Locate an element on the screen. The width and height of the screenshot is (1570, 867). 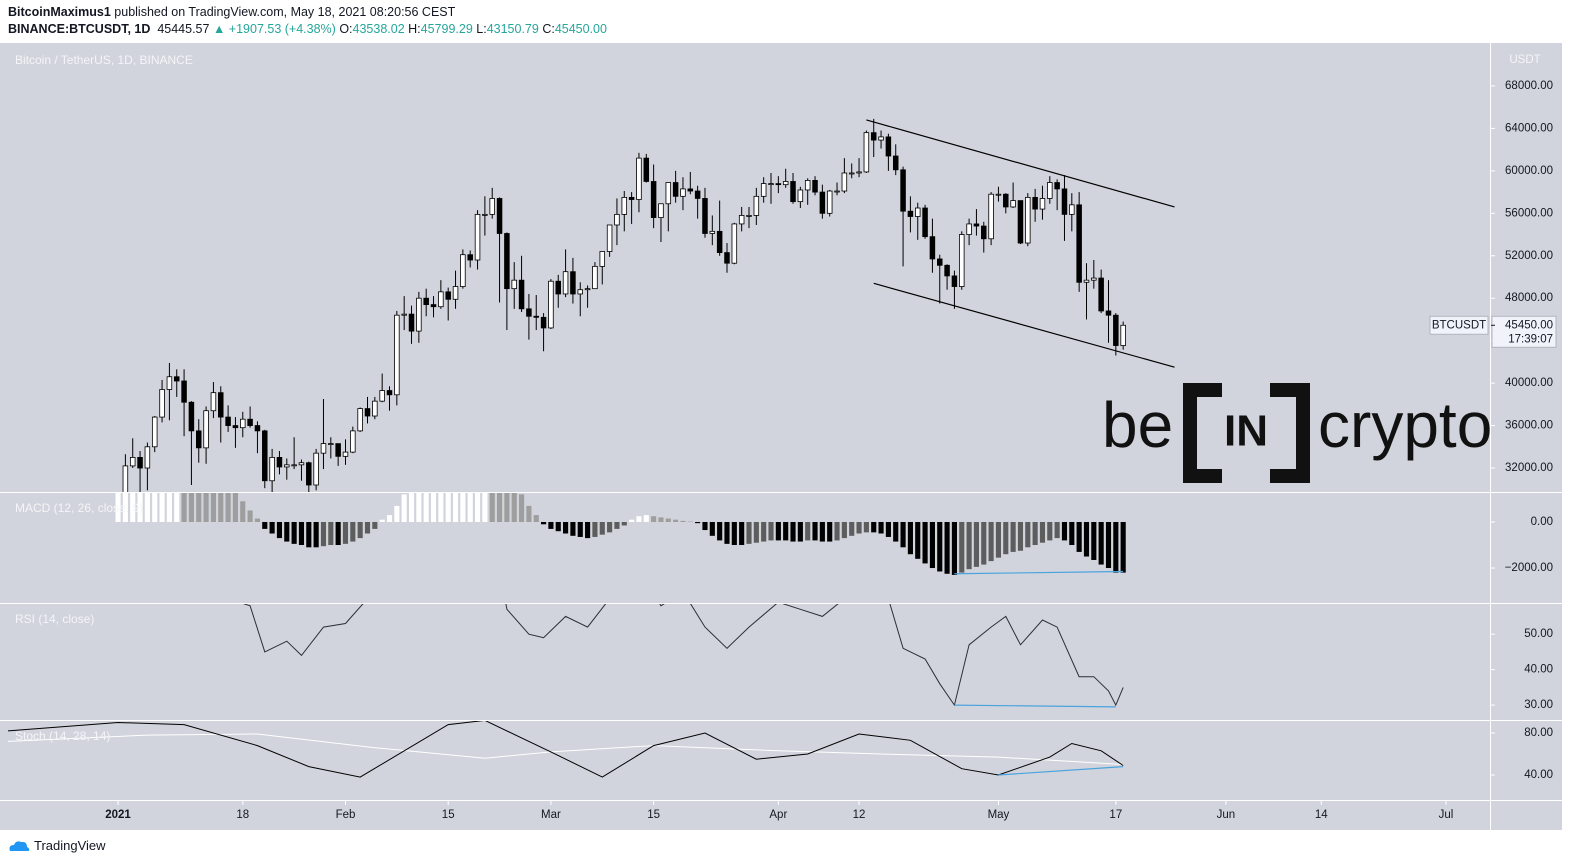
pane-title: RSI (14, close) is located at coordinates (54, 619).